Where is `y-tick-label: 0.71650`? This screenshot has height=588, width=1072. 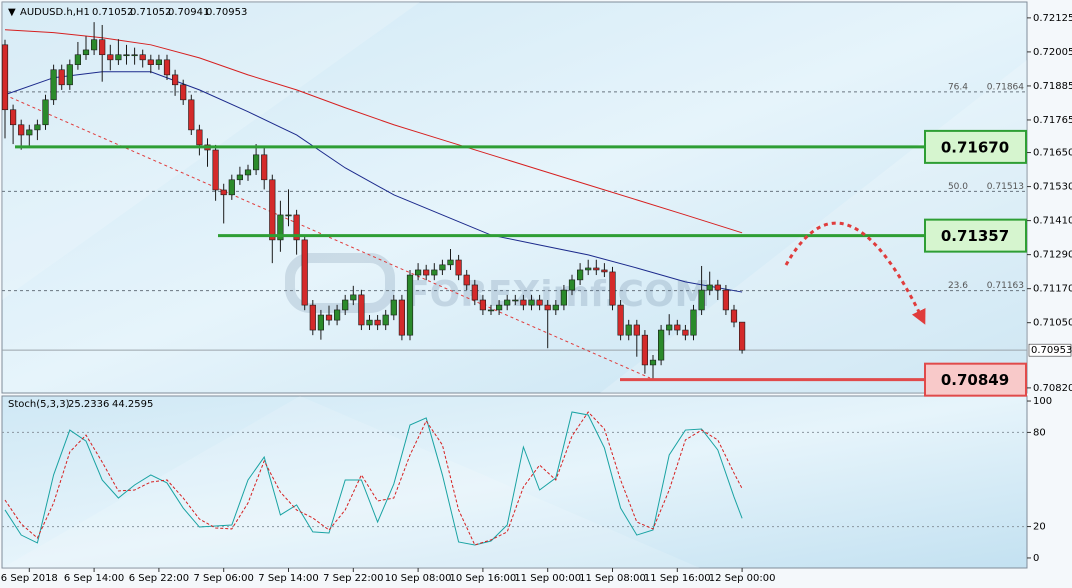 y-tick-label: 0.71650 is located at coordinates (1052, 153).